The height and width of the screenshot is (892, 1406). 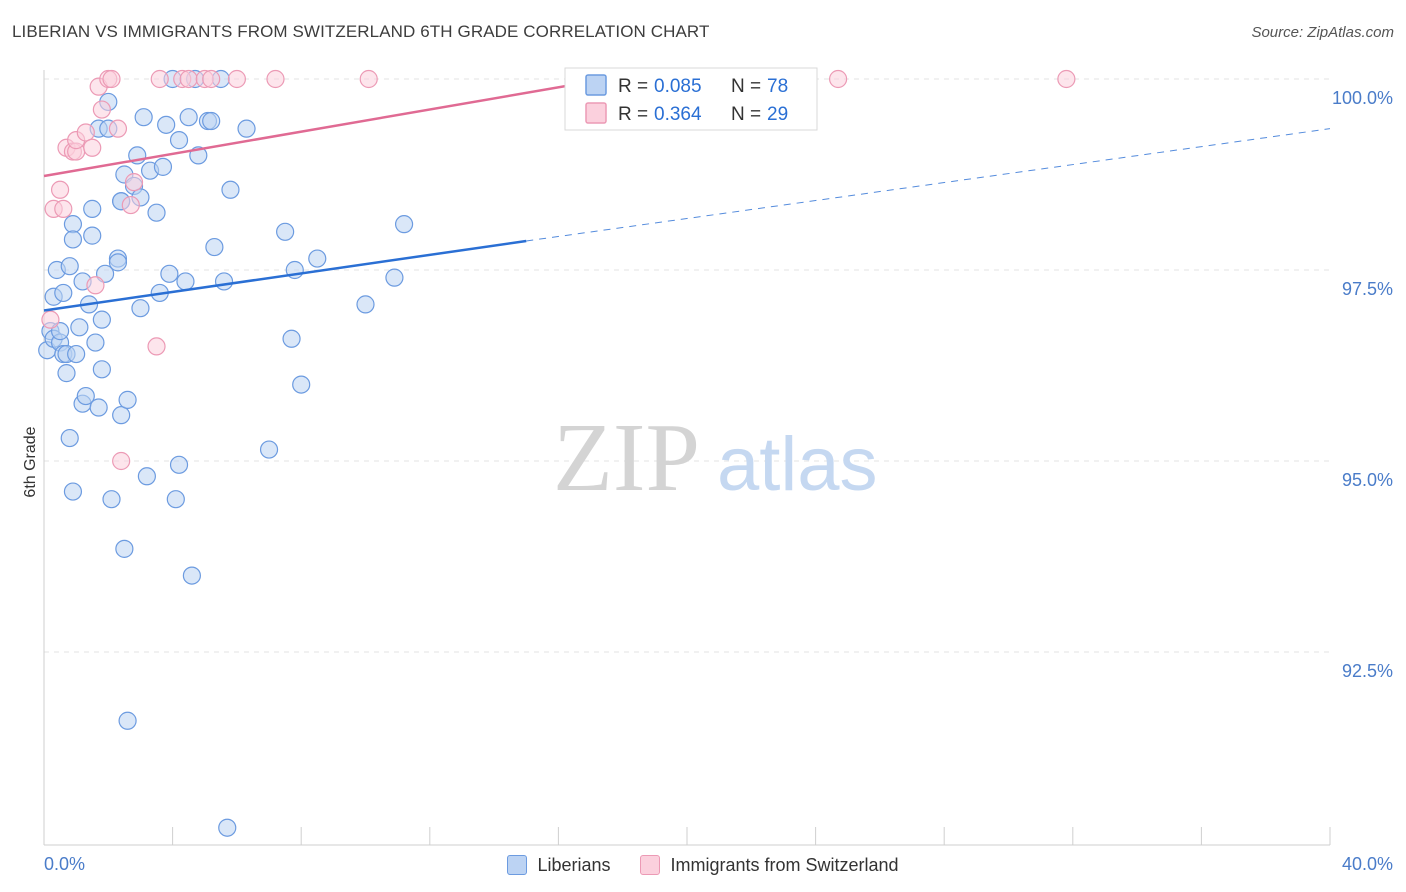 What do you see at coordinates (325, 127) in the screenshot?
I see `trend-line-switzerland` at bounding box center [325, 127].